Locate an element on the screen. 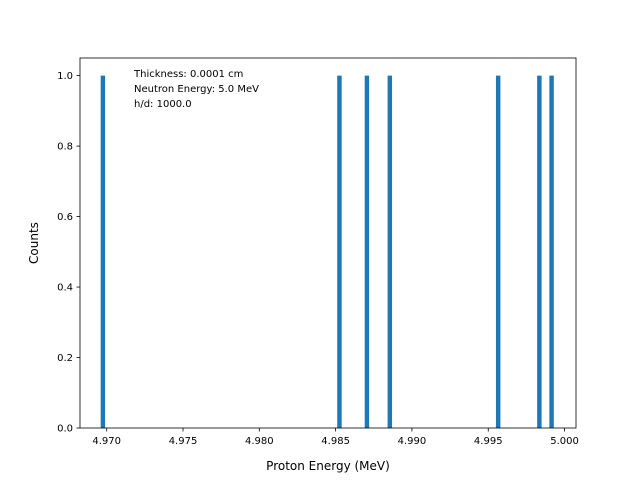 The height and width of the screenshot is (480, 640). x-tick-label-0: 4.970 is located at coordinates (106, 441).